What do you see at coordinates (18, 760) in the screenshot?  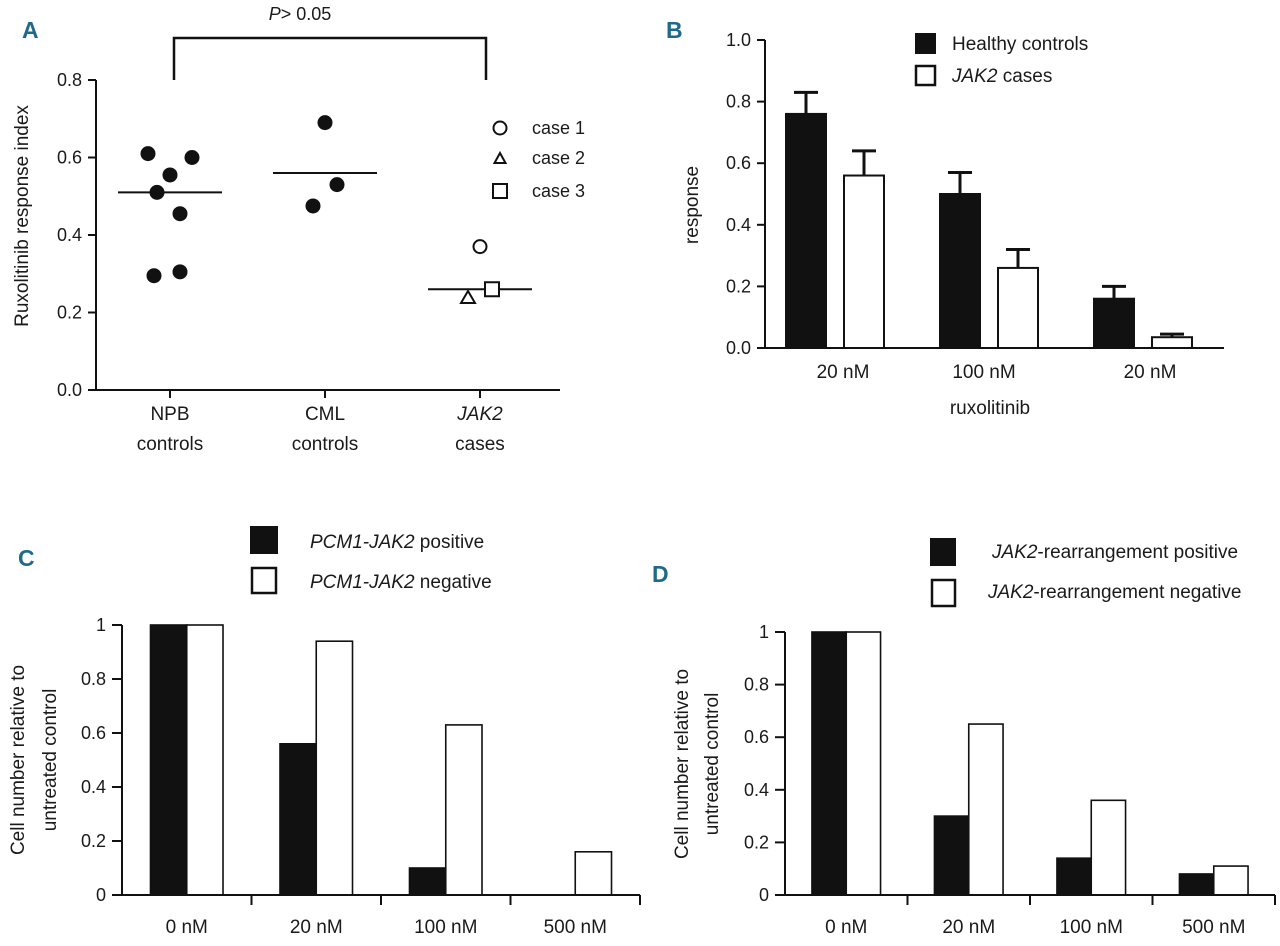 I see `panel-c-ylabel-line1: Cell number relative to` at bounding box center [18, 760].